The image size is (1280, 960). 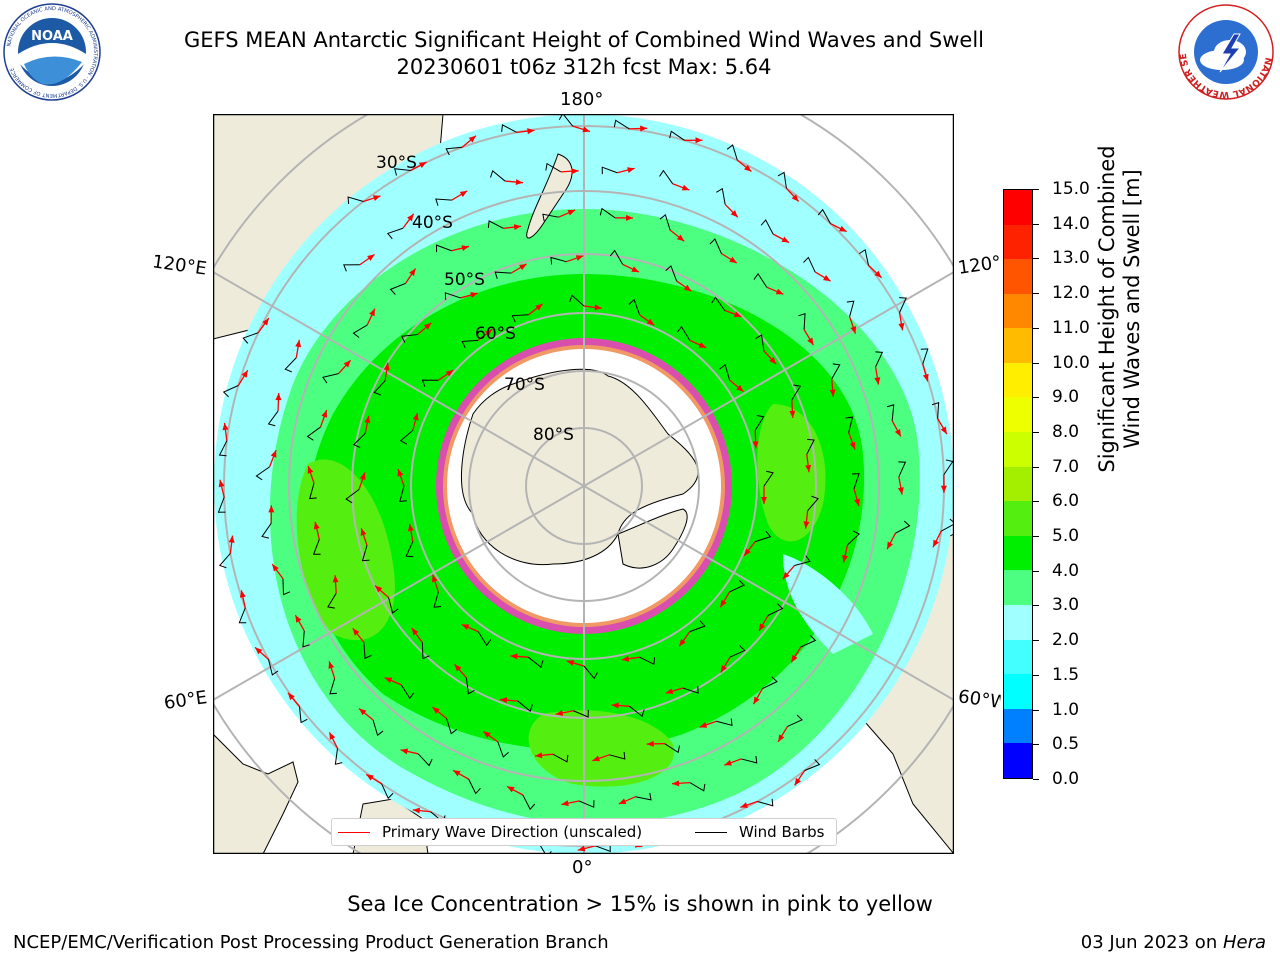 I want to click on land-southern-africa, so click(x=256, y=793).